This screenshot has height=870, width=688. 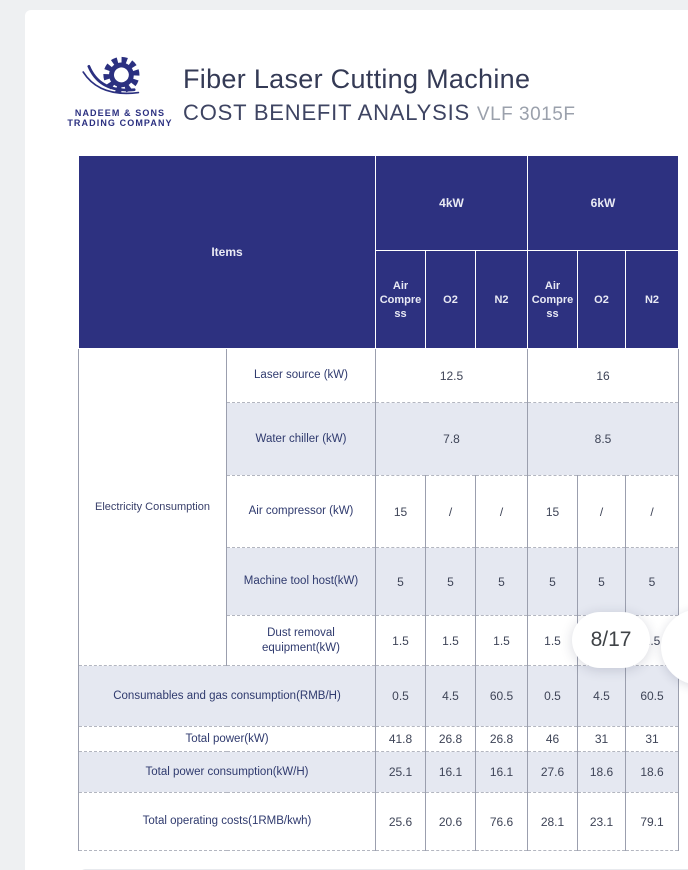 What do you see at coordinates (452, 375) in the screenshot?
I see `value-cell: 12.5` at bounding box center [452, 375].